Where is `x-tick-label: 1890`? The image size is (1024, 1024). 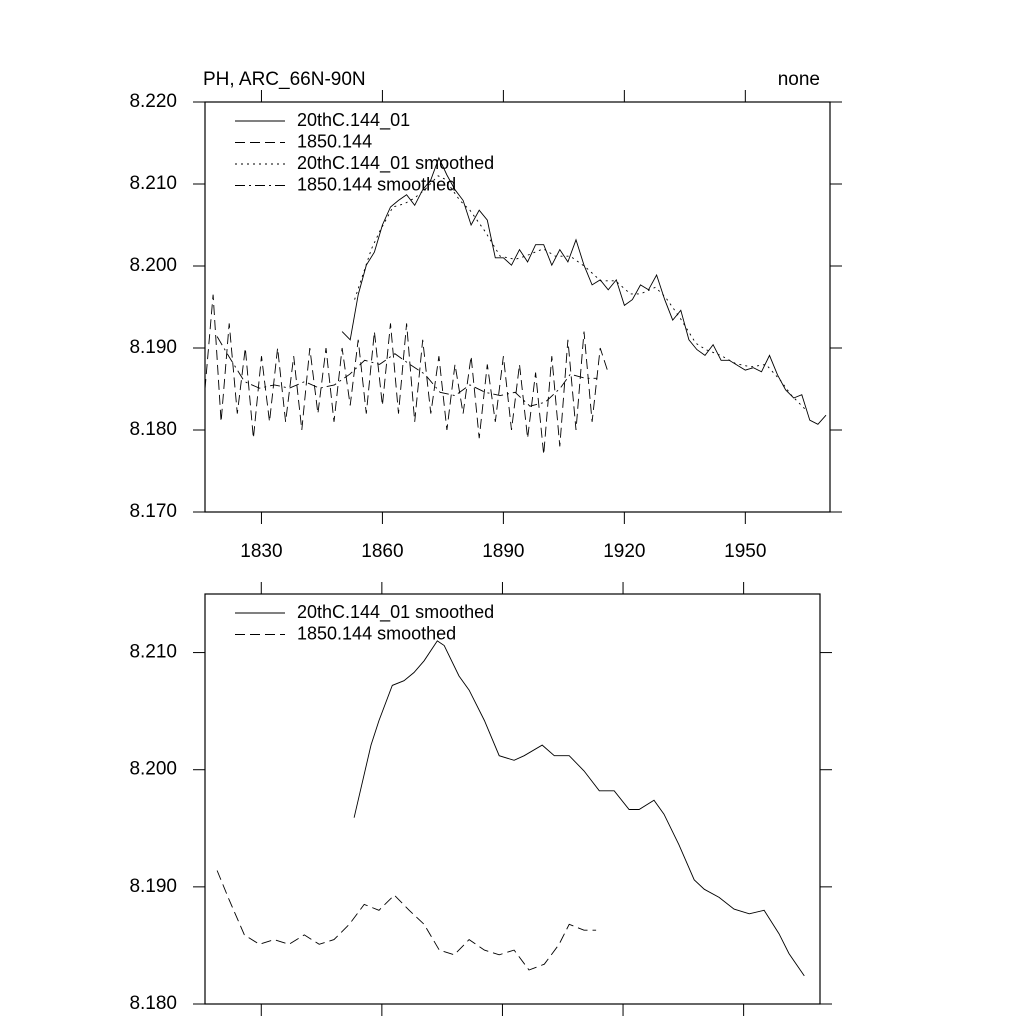 x-tick-label: 1890 is located at coordinates (503, 551).